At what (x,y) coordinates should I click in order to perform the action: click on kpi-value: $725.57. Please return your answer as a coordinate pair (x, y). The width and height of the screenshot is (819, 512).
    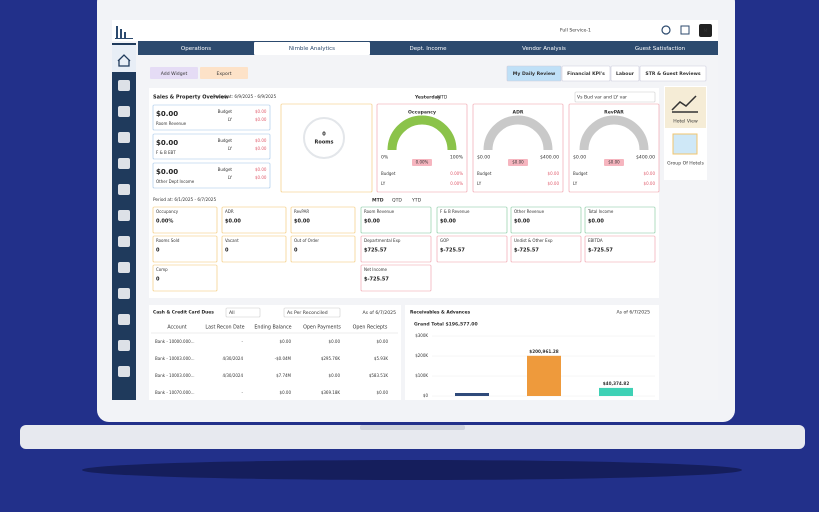
    Looking at the image, I should click on (375, 251).